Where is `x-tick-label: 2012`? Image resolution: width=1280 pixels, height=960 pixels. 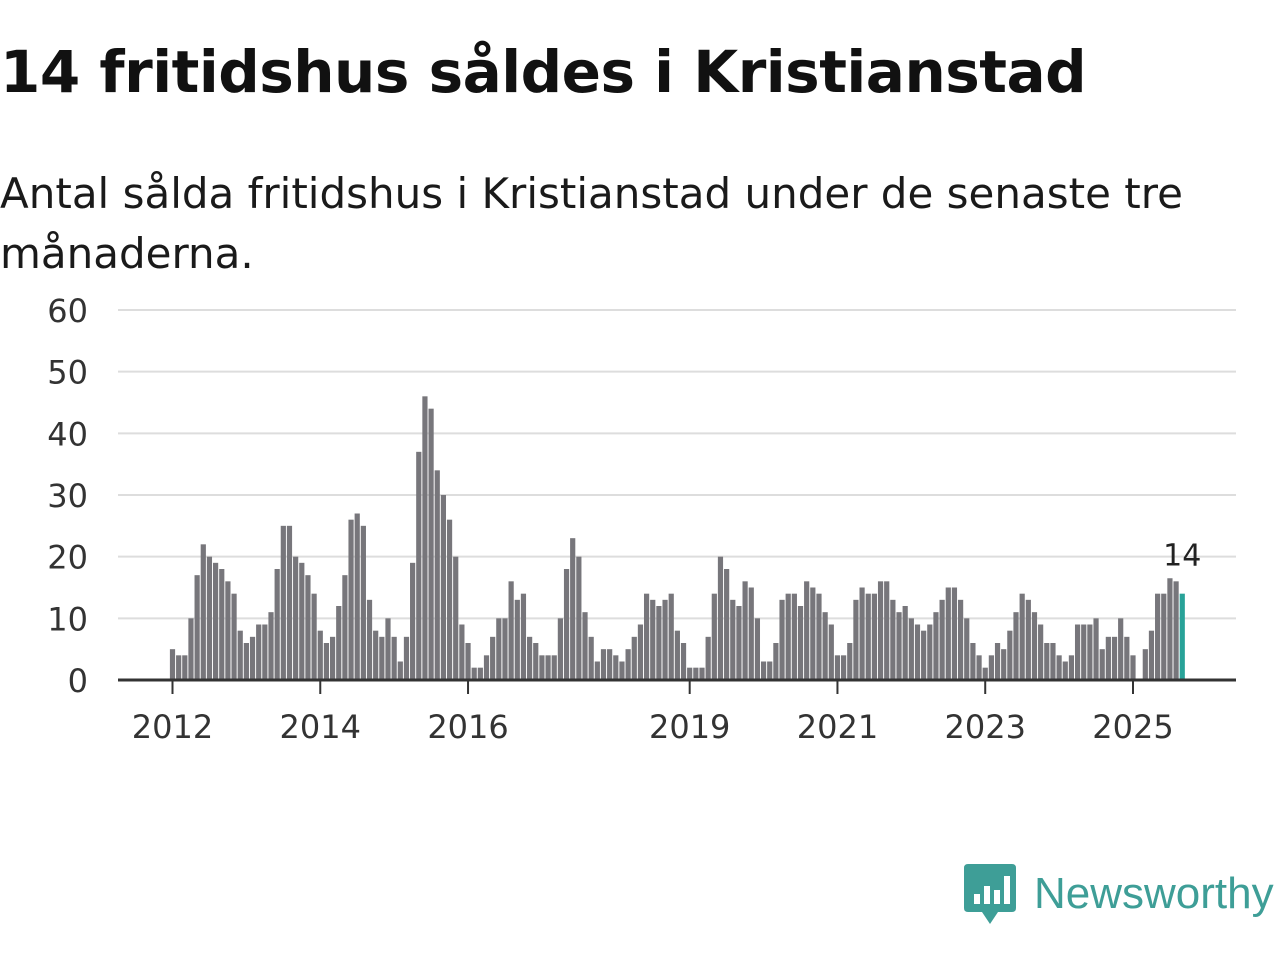 x-tick-label: 2012 is located at coordinates (172, 727).